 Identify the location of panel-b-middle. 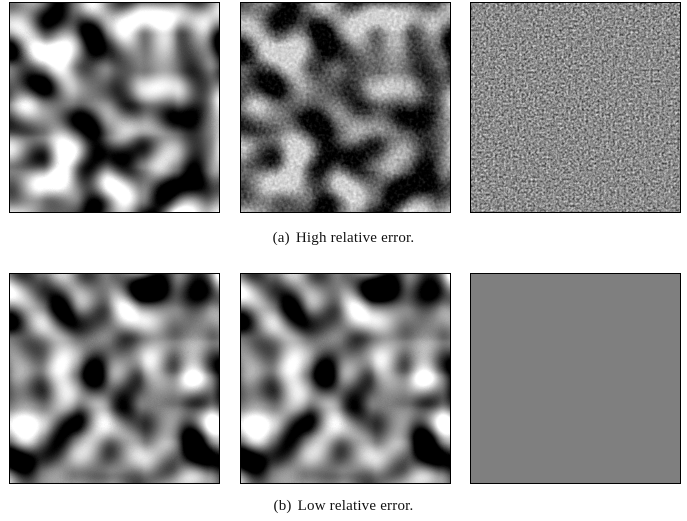
(345, 378).